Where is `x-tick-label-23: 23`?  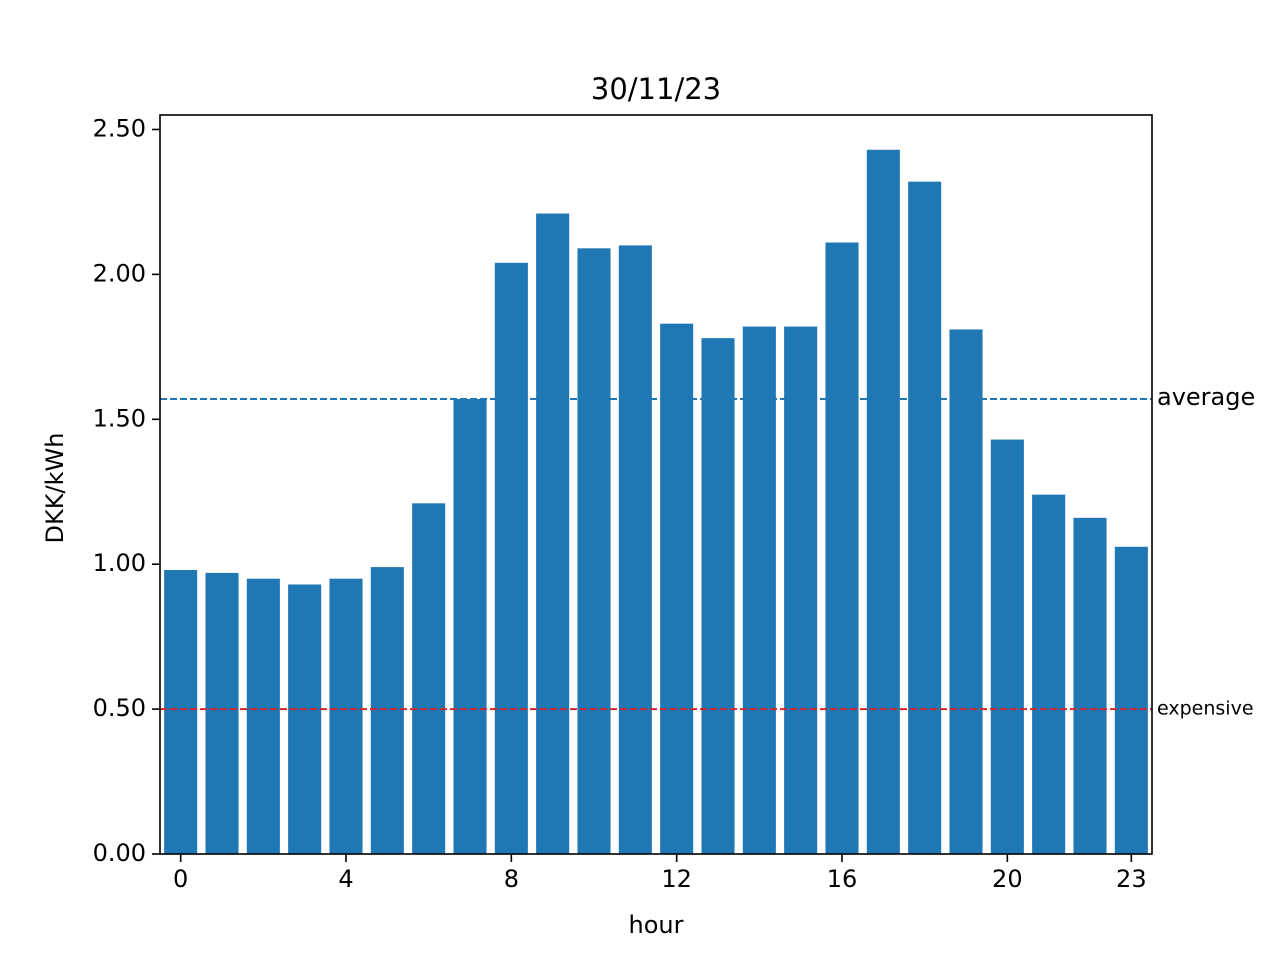 x-tick-label-23: 23 is located at coordinates (1131, 879).